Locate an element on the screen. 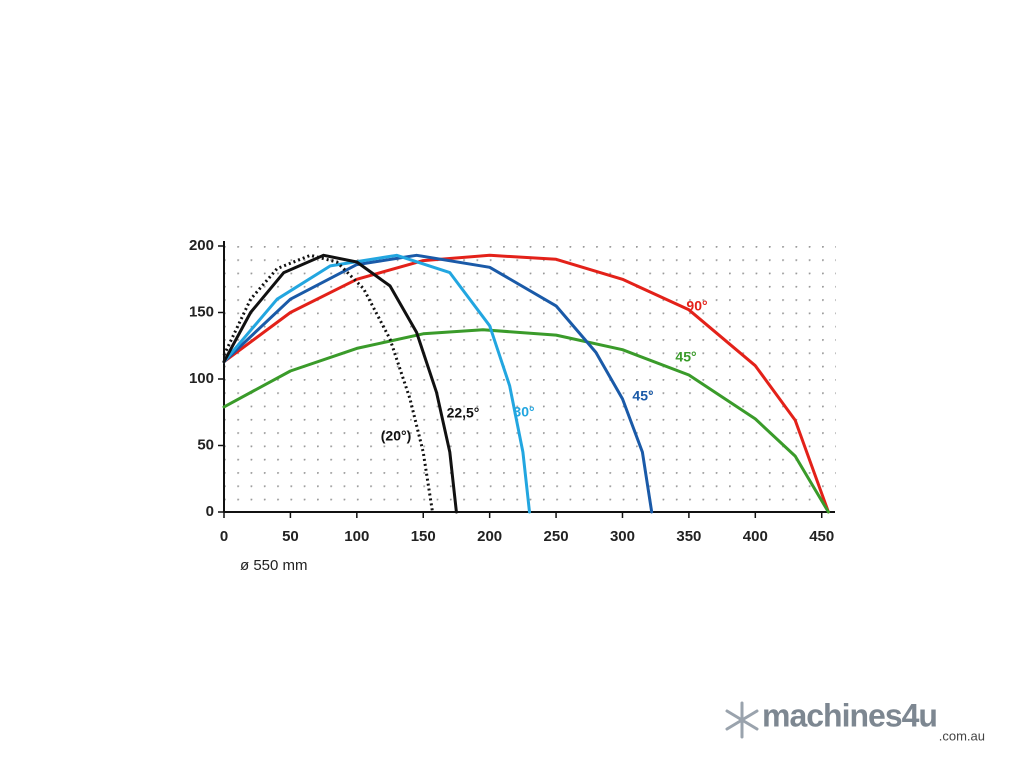 The width and height of the screenshot is (1024, 768). x-tick-label: 150 is located at coordinates (423, 536).